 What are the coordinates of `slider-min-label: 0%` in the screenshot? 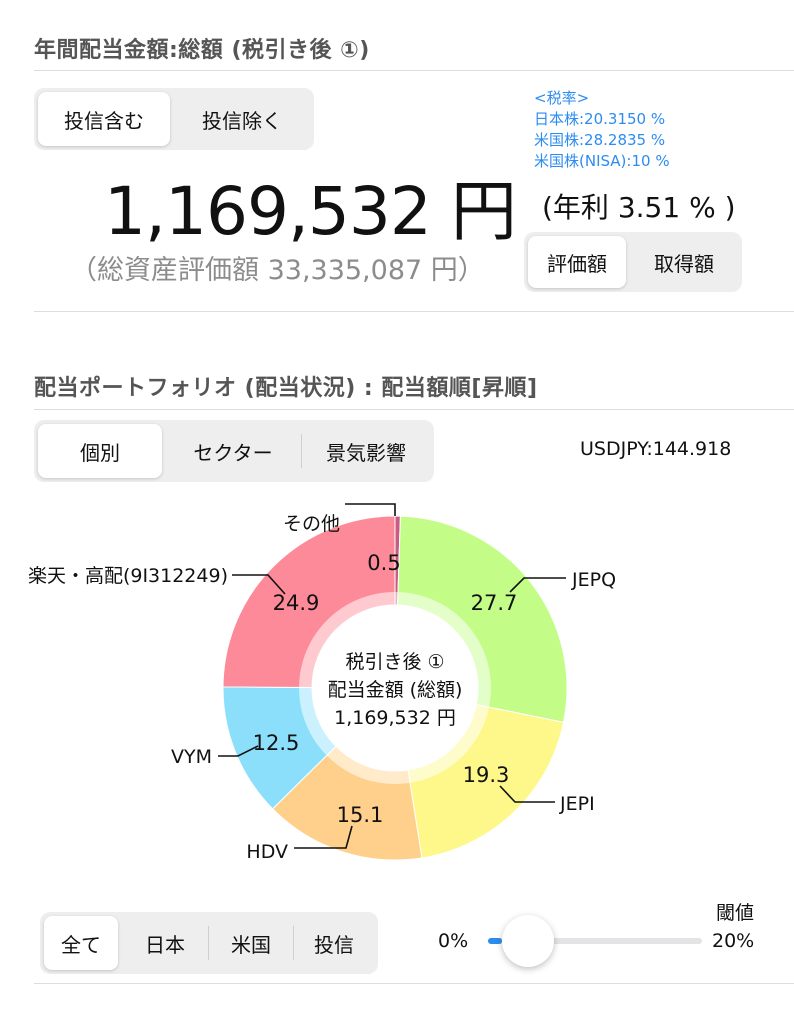 It's located at (453, 941).